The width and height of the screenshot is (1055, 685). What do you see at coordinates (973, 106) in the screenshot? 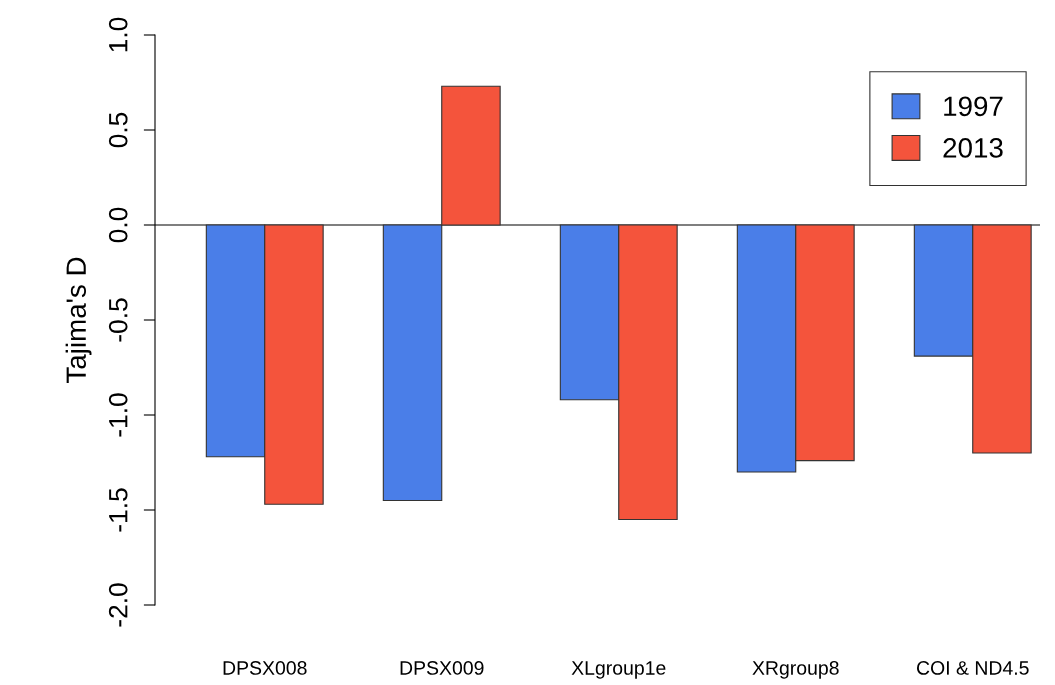
I see `legend-label: 1997` at bounding box center [973, 106].